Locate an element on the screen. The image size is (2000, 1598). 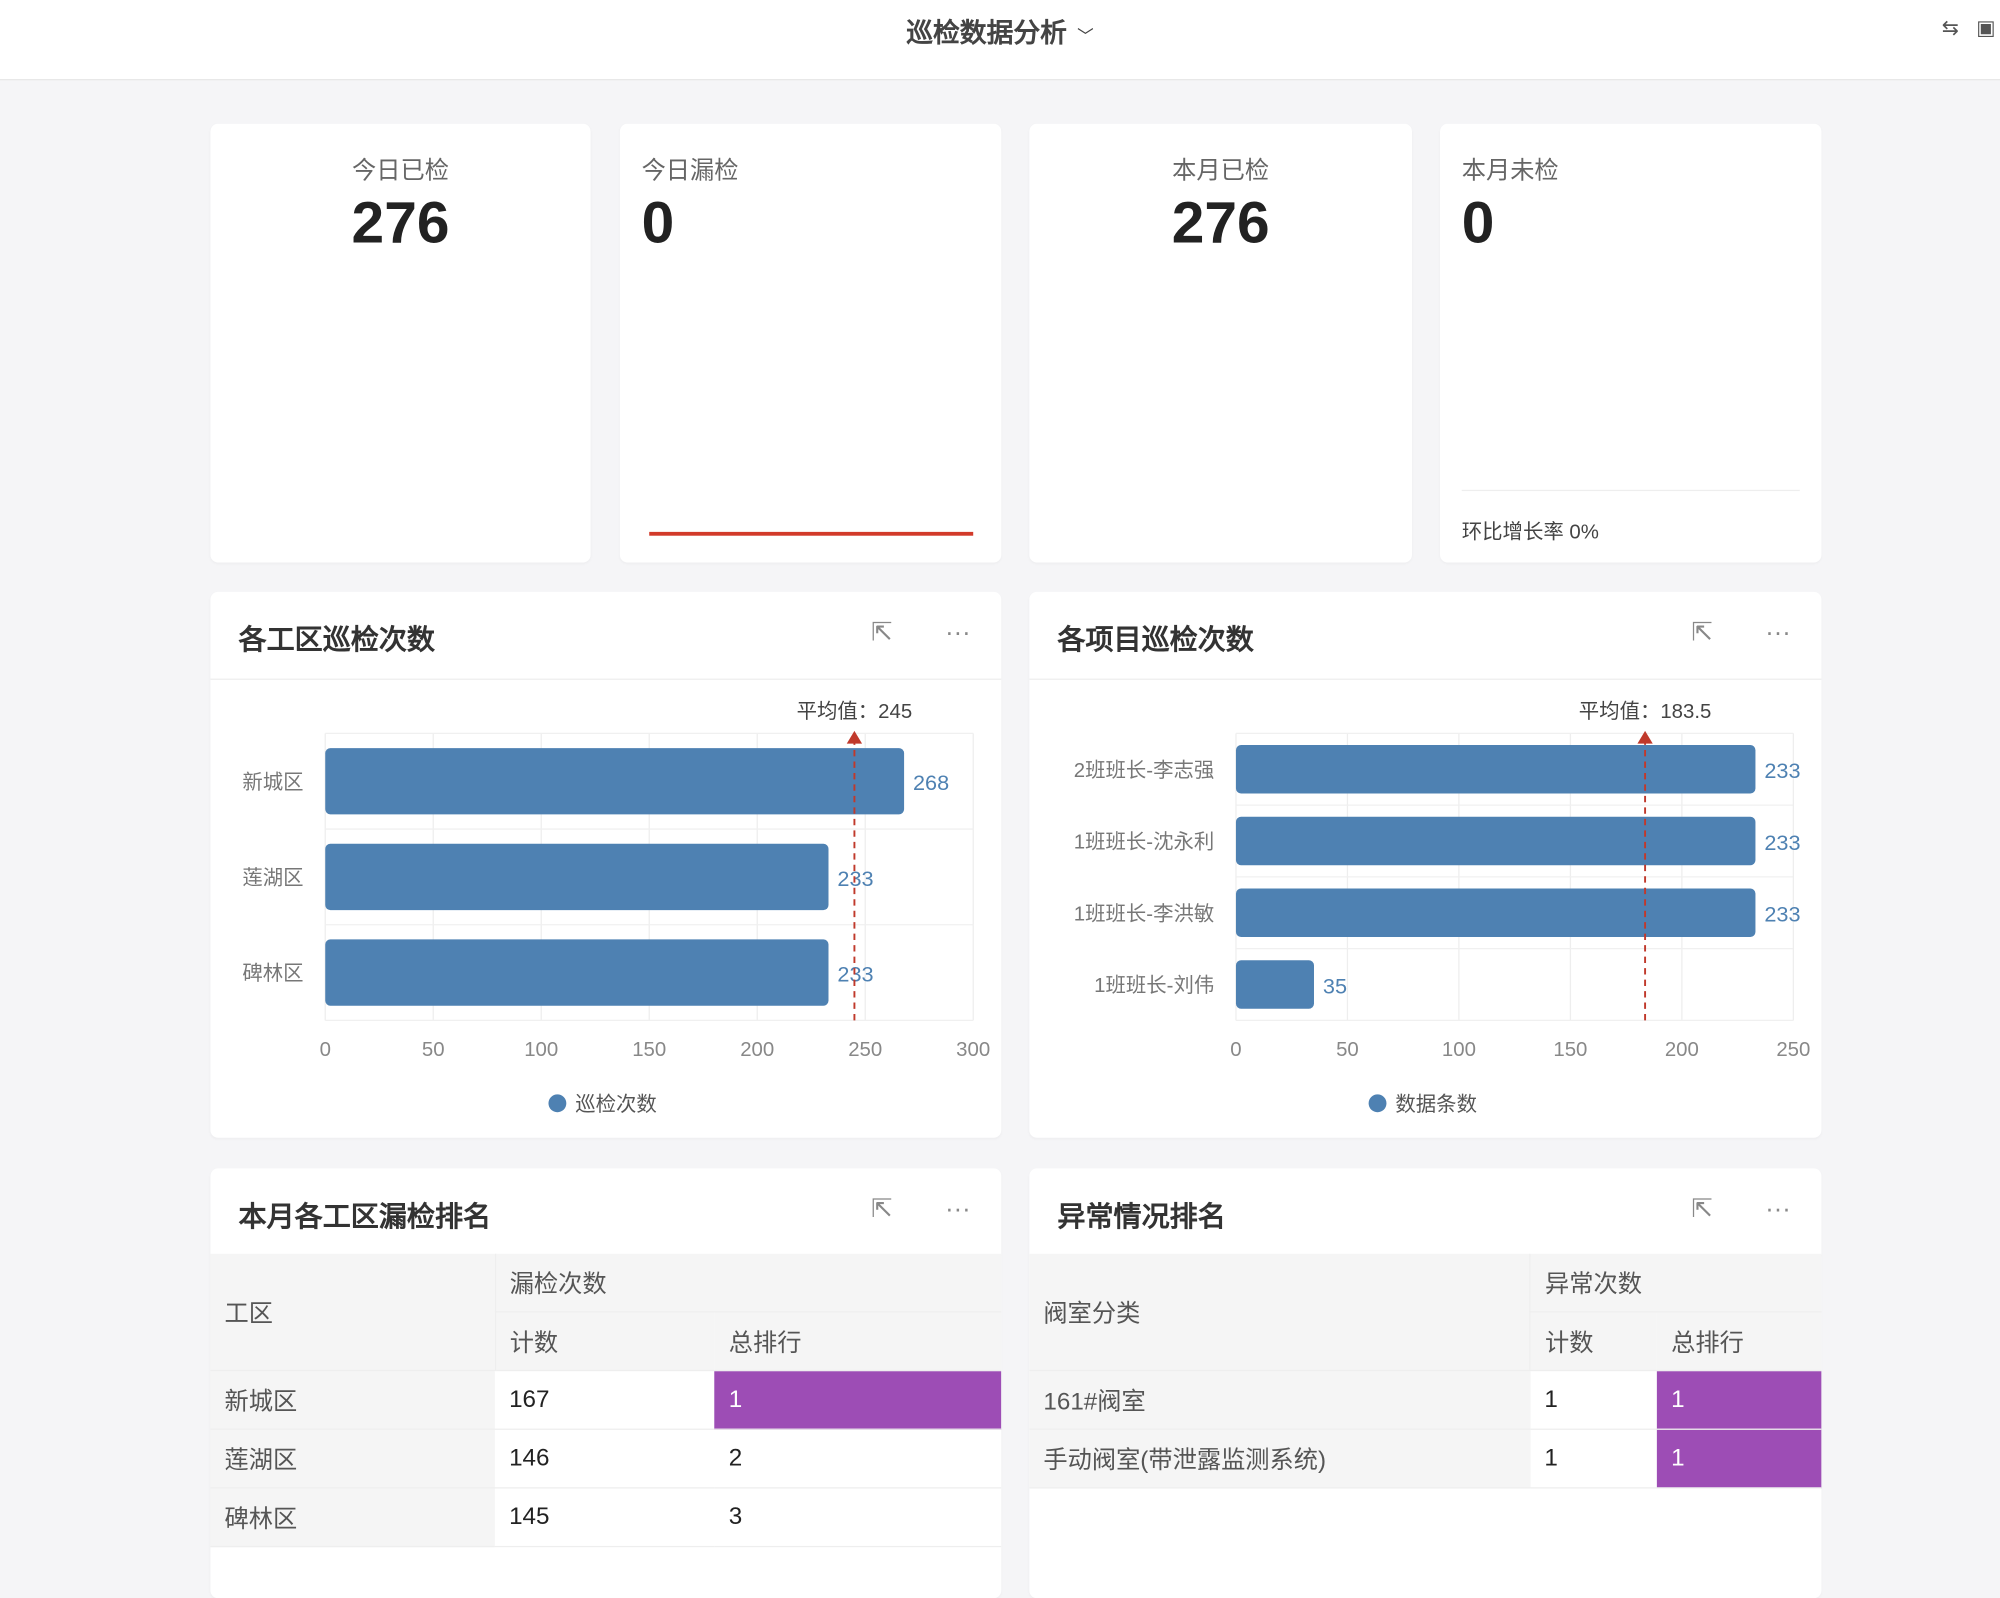
table-row: 莲湖区 146 2 is located at coordinates (606, 1459).